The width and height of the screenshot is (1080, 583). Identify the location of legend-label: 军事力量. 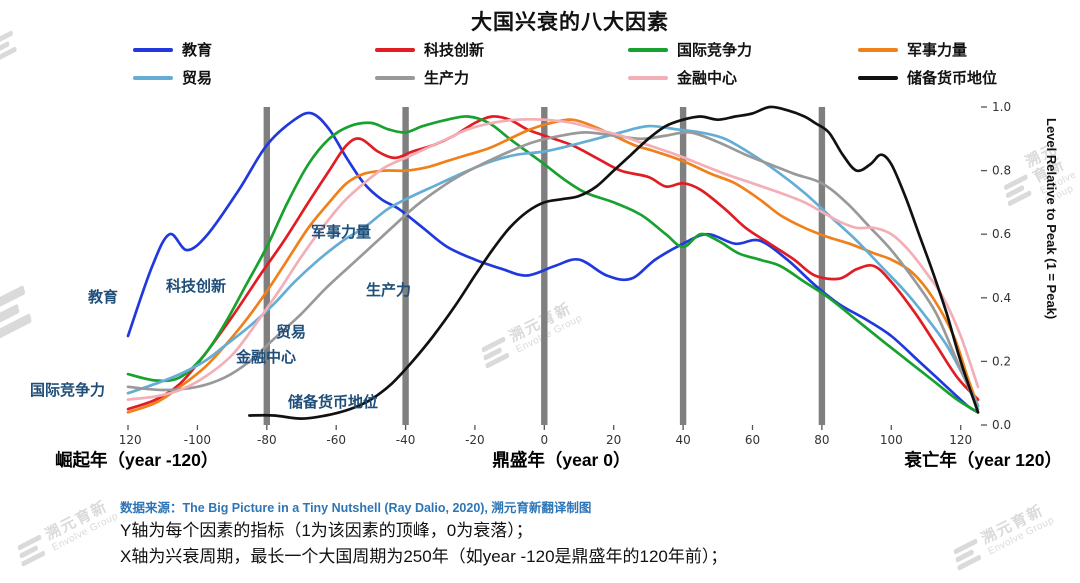
(937, 50).